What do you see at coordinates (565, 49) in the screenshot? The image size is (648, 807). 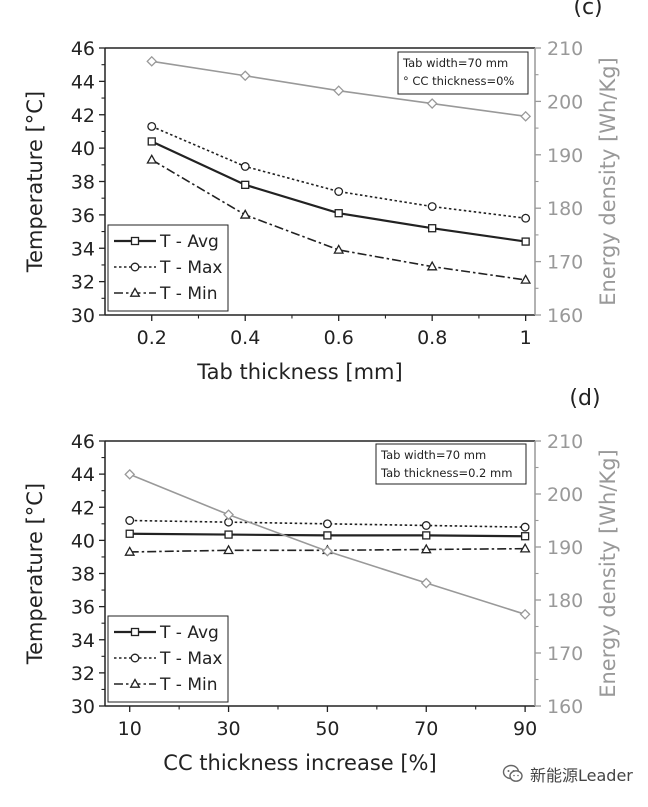 I see `y2-tick-label: 210` at bounding box center [565, 49].